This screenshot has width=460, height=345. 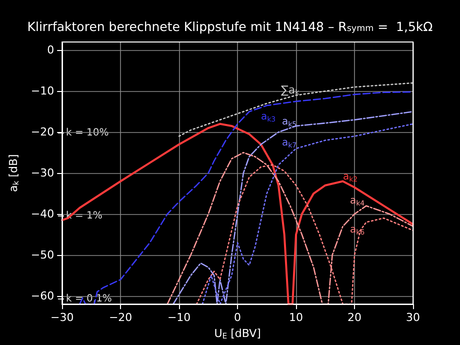 I want to click on x-tick-label: 10, so click(x=296, y=317).